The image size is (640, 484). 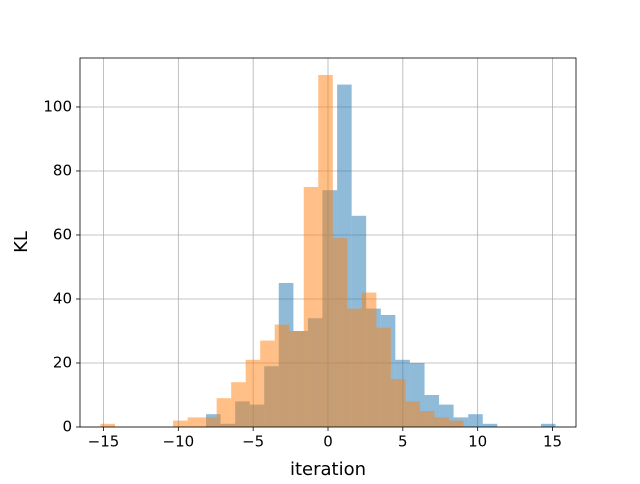 I want to click on x-tick-label: −10, so click(x=179, y=442).